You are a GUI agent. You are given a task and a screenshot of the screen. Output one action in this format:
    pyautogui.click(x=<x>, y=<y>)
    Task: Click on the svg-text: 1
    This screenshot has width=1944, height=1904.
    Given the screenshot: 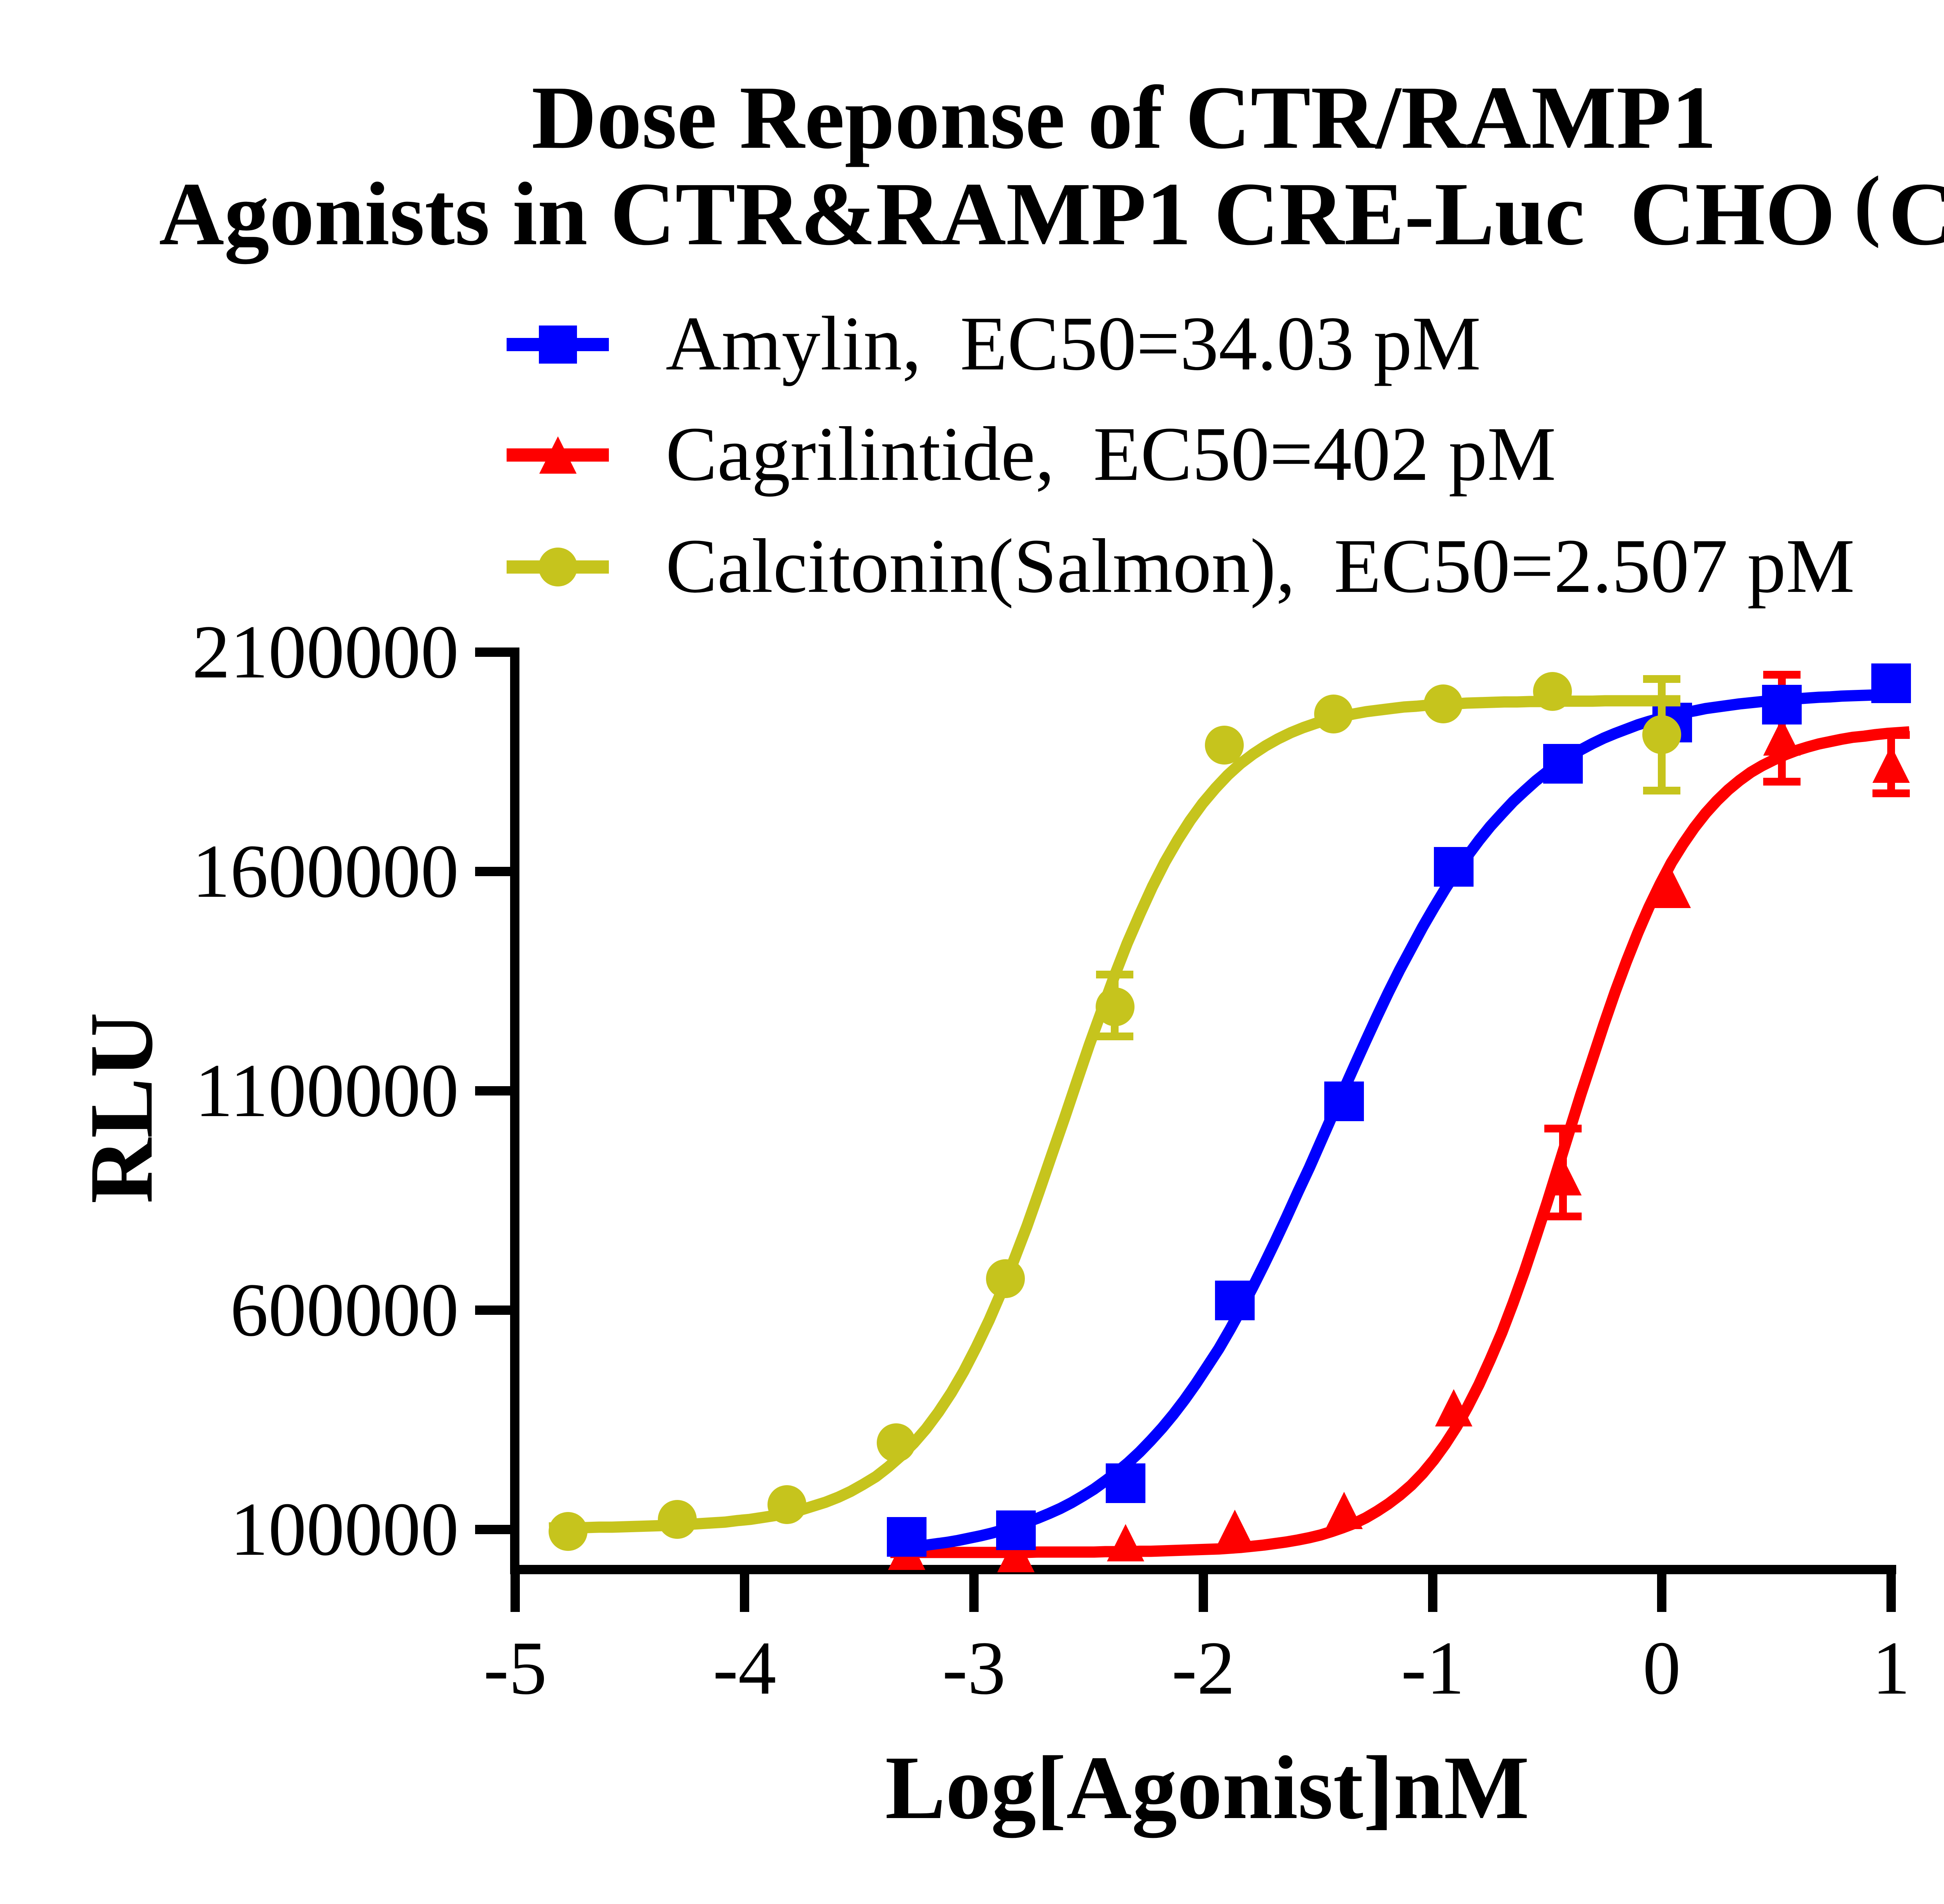 What is the action you would take?
    pyautogui.click(x=1891, y=1668)
    